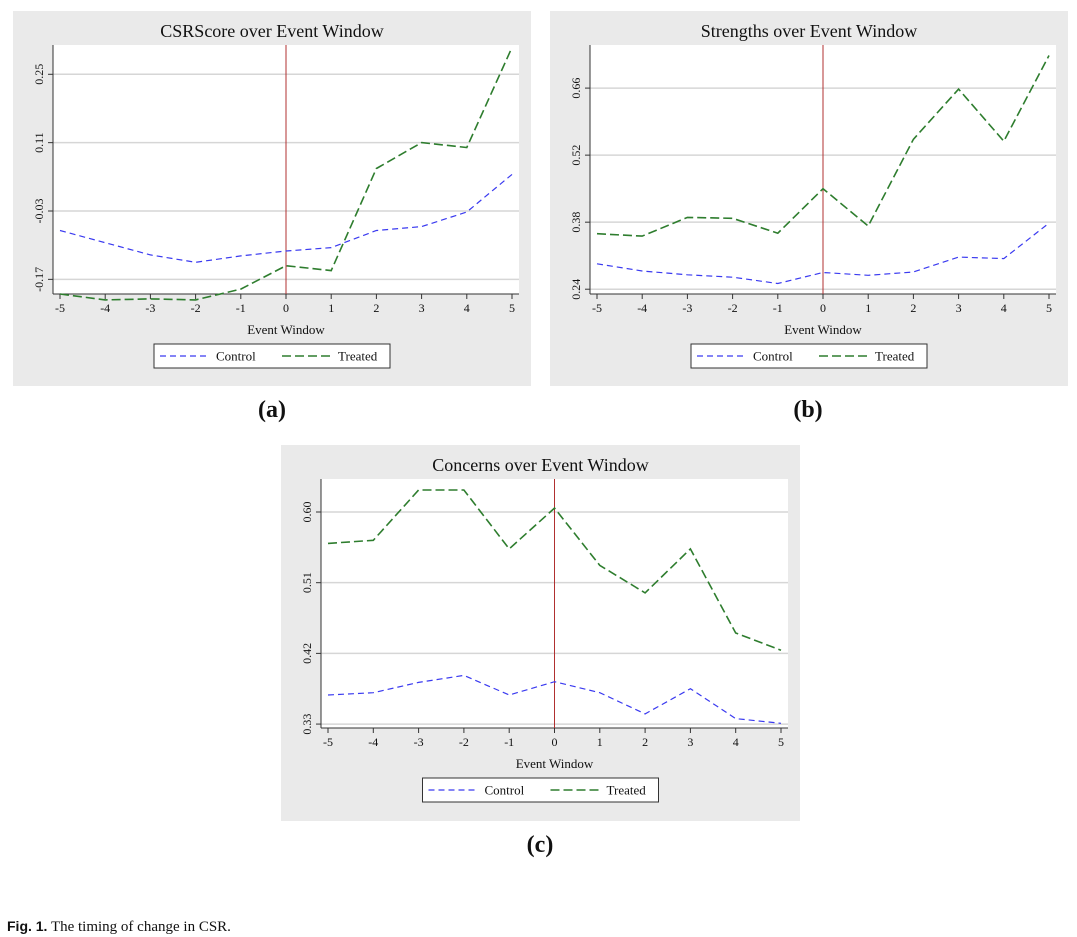  What do you see at coordinates (272, 410) in the screenshot?
I see `sublabel-a: (a)` at bounding box center [272, 410].